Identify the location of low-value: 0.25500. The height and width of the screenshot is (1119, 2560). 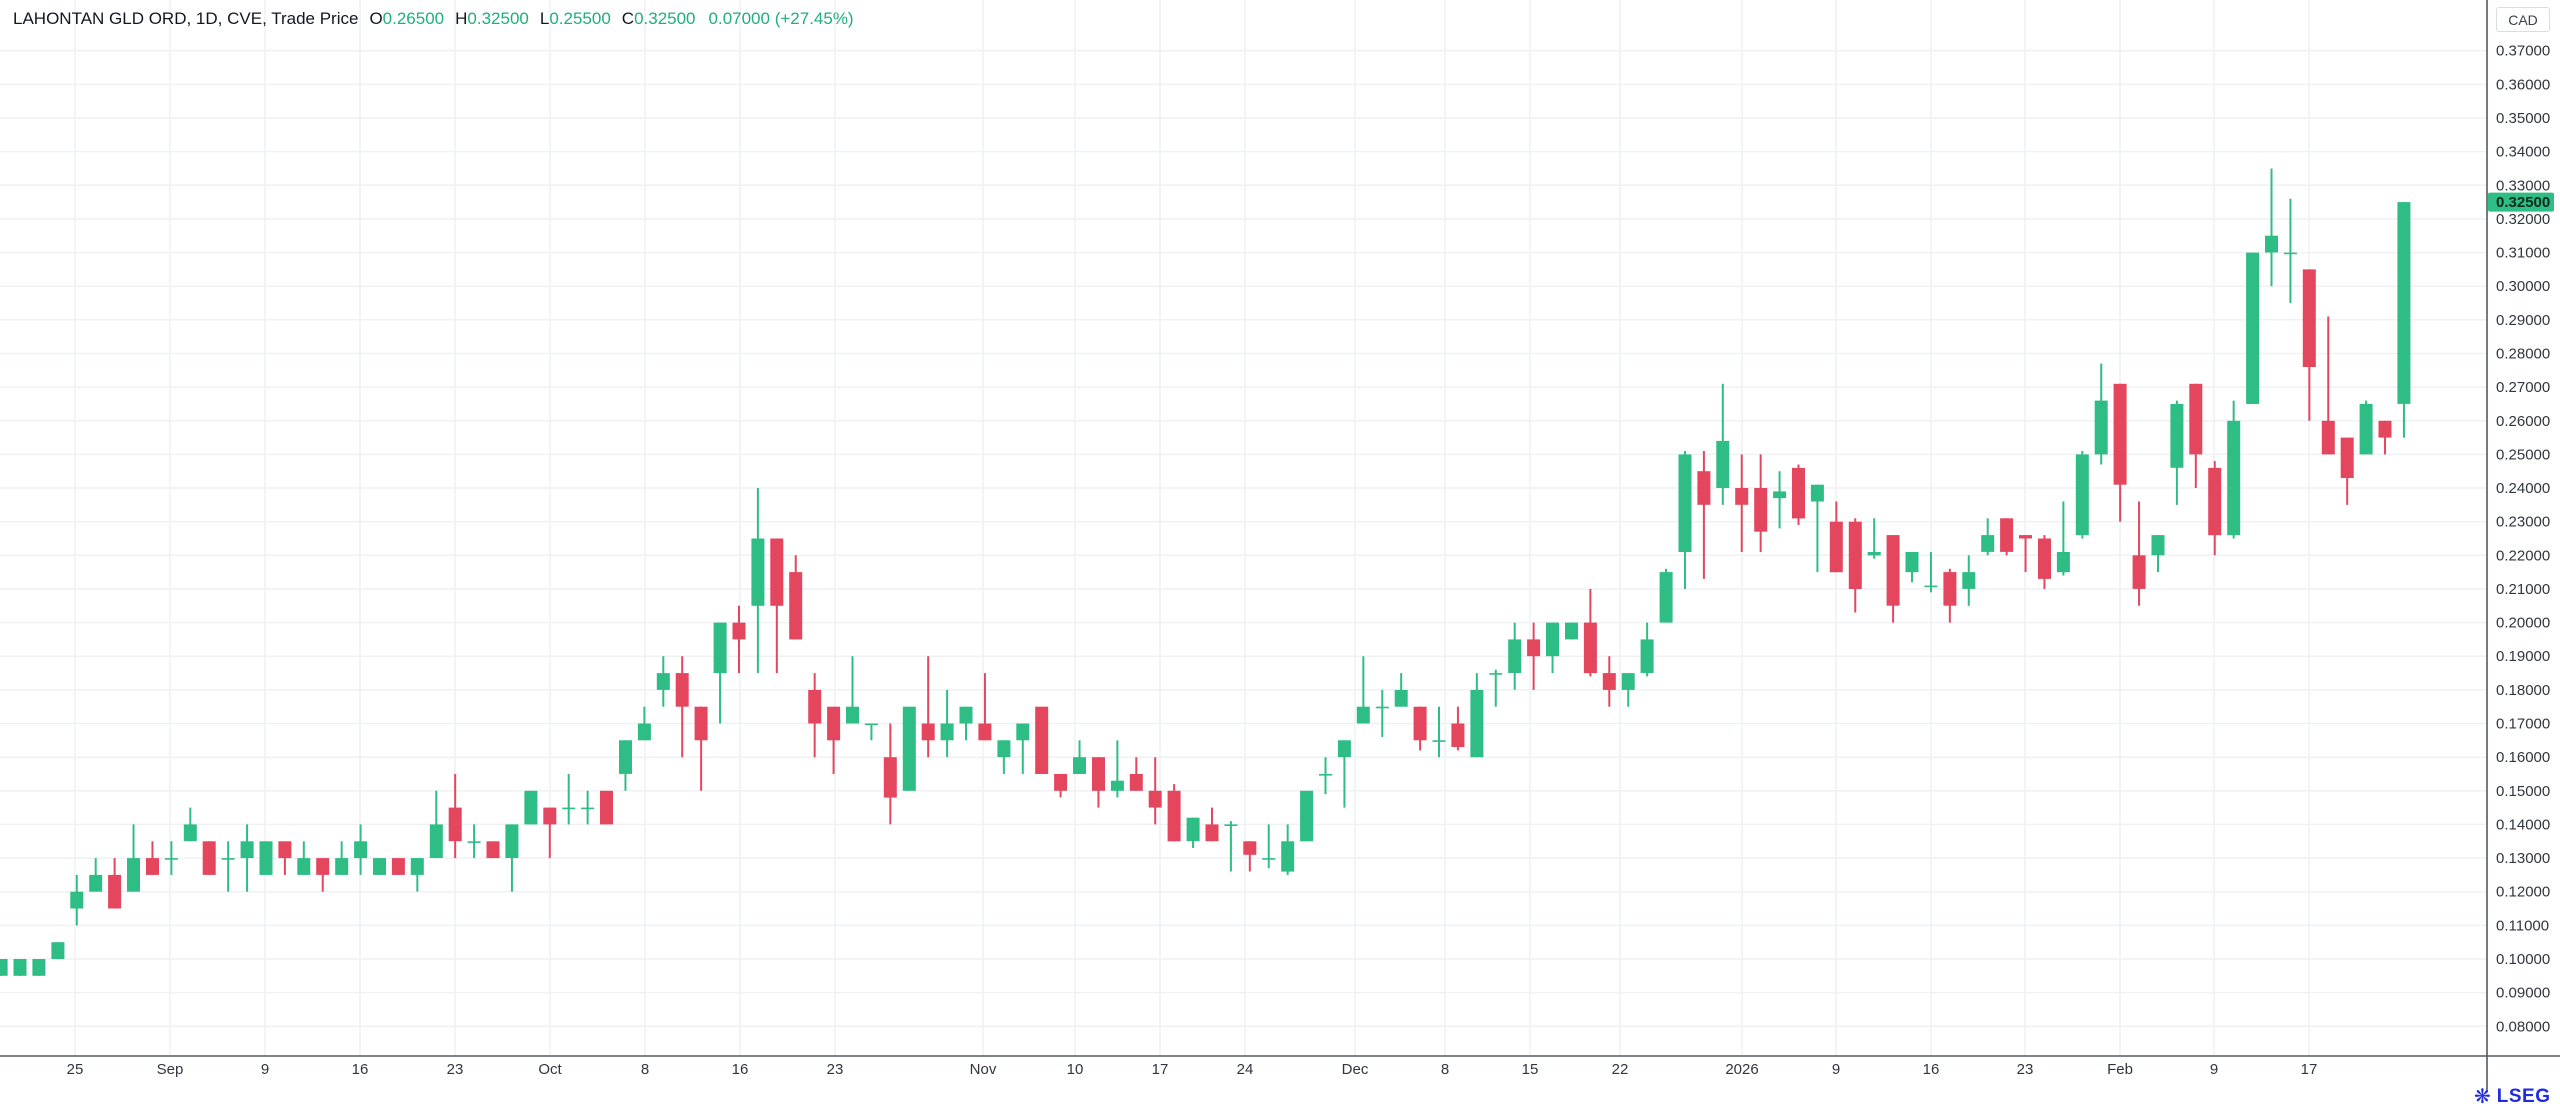
(580, 18).